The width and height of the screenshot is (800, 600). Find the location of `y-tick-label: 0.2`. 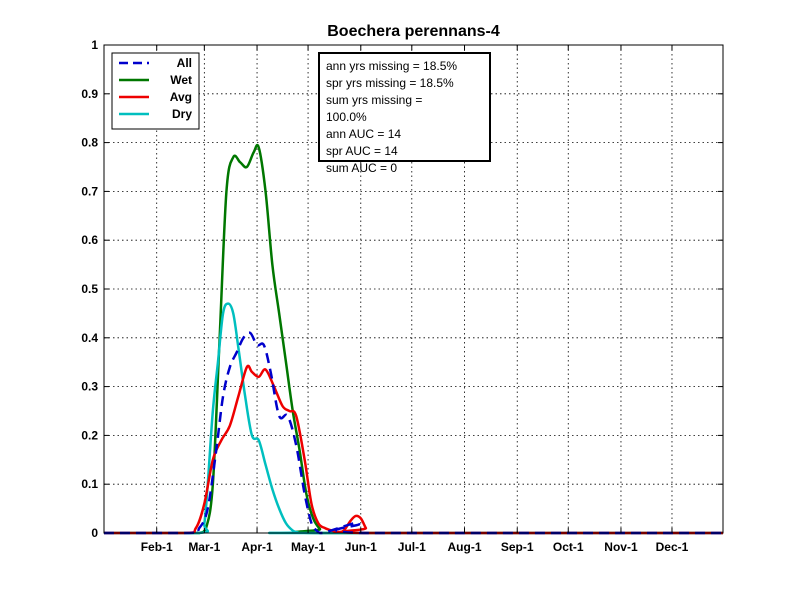

y-tick-label: 0.2 is located at coordinates (89, 435).